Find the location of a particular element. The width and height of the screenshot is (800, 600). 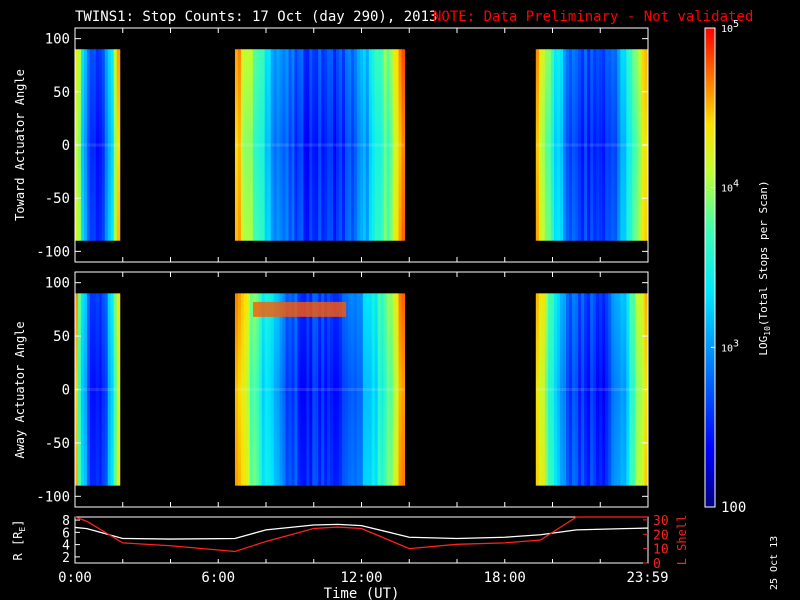

r-tick-label: 4 is located at coordinates (66, 546).